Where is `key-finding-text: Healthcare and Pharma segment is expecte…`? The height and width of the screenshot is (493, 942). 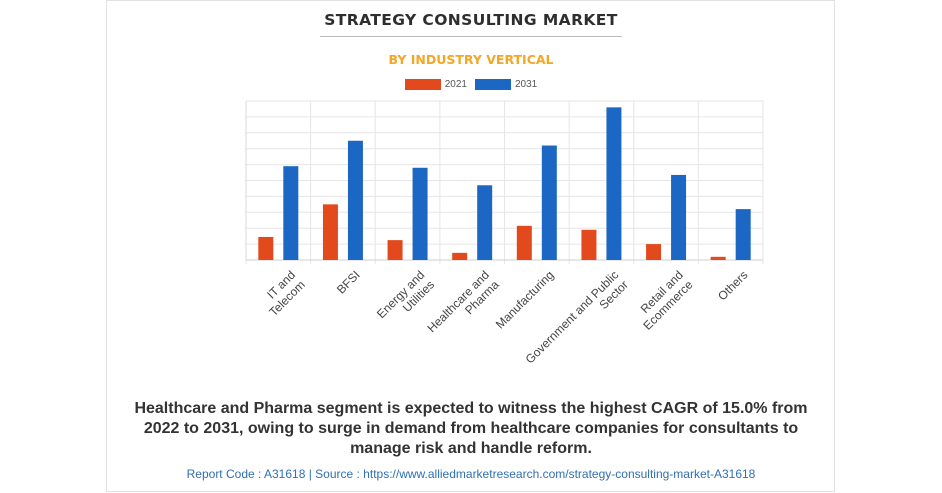 key-finding-text: Healthcare and Pharma segment is expecte… is located at coordinates (471, 428).